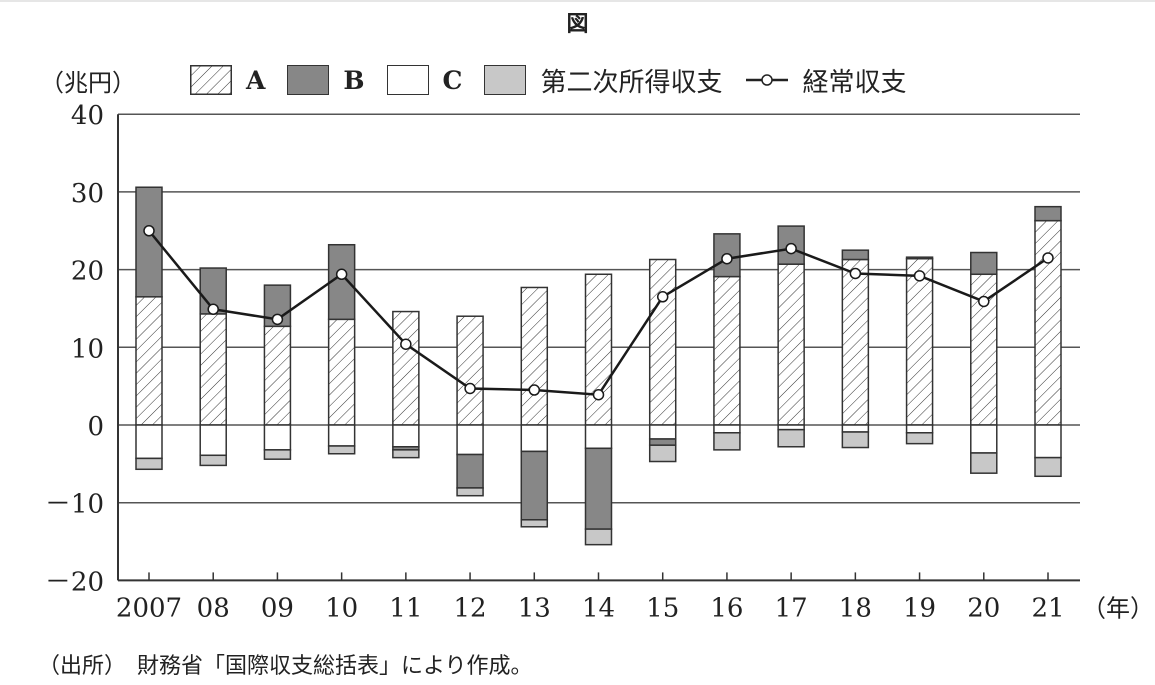 The image size is (1155, 685). I want to click on legend-item-secondary-income: 第二次所得収支, so click(603, 80).